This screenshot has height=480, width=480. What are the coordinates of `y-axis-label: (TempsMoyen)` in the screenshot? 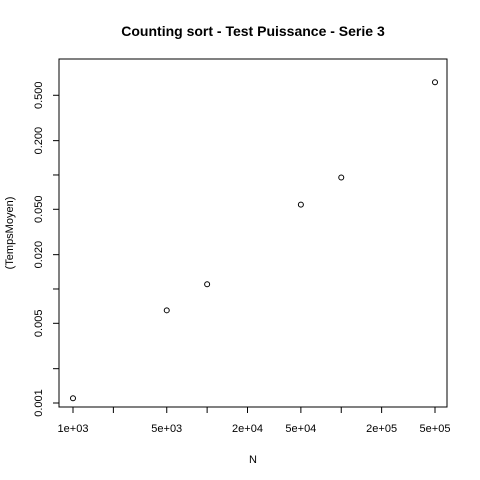 It's located at (10, 233).